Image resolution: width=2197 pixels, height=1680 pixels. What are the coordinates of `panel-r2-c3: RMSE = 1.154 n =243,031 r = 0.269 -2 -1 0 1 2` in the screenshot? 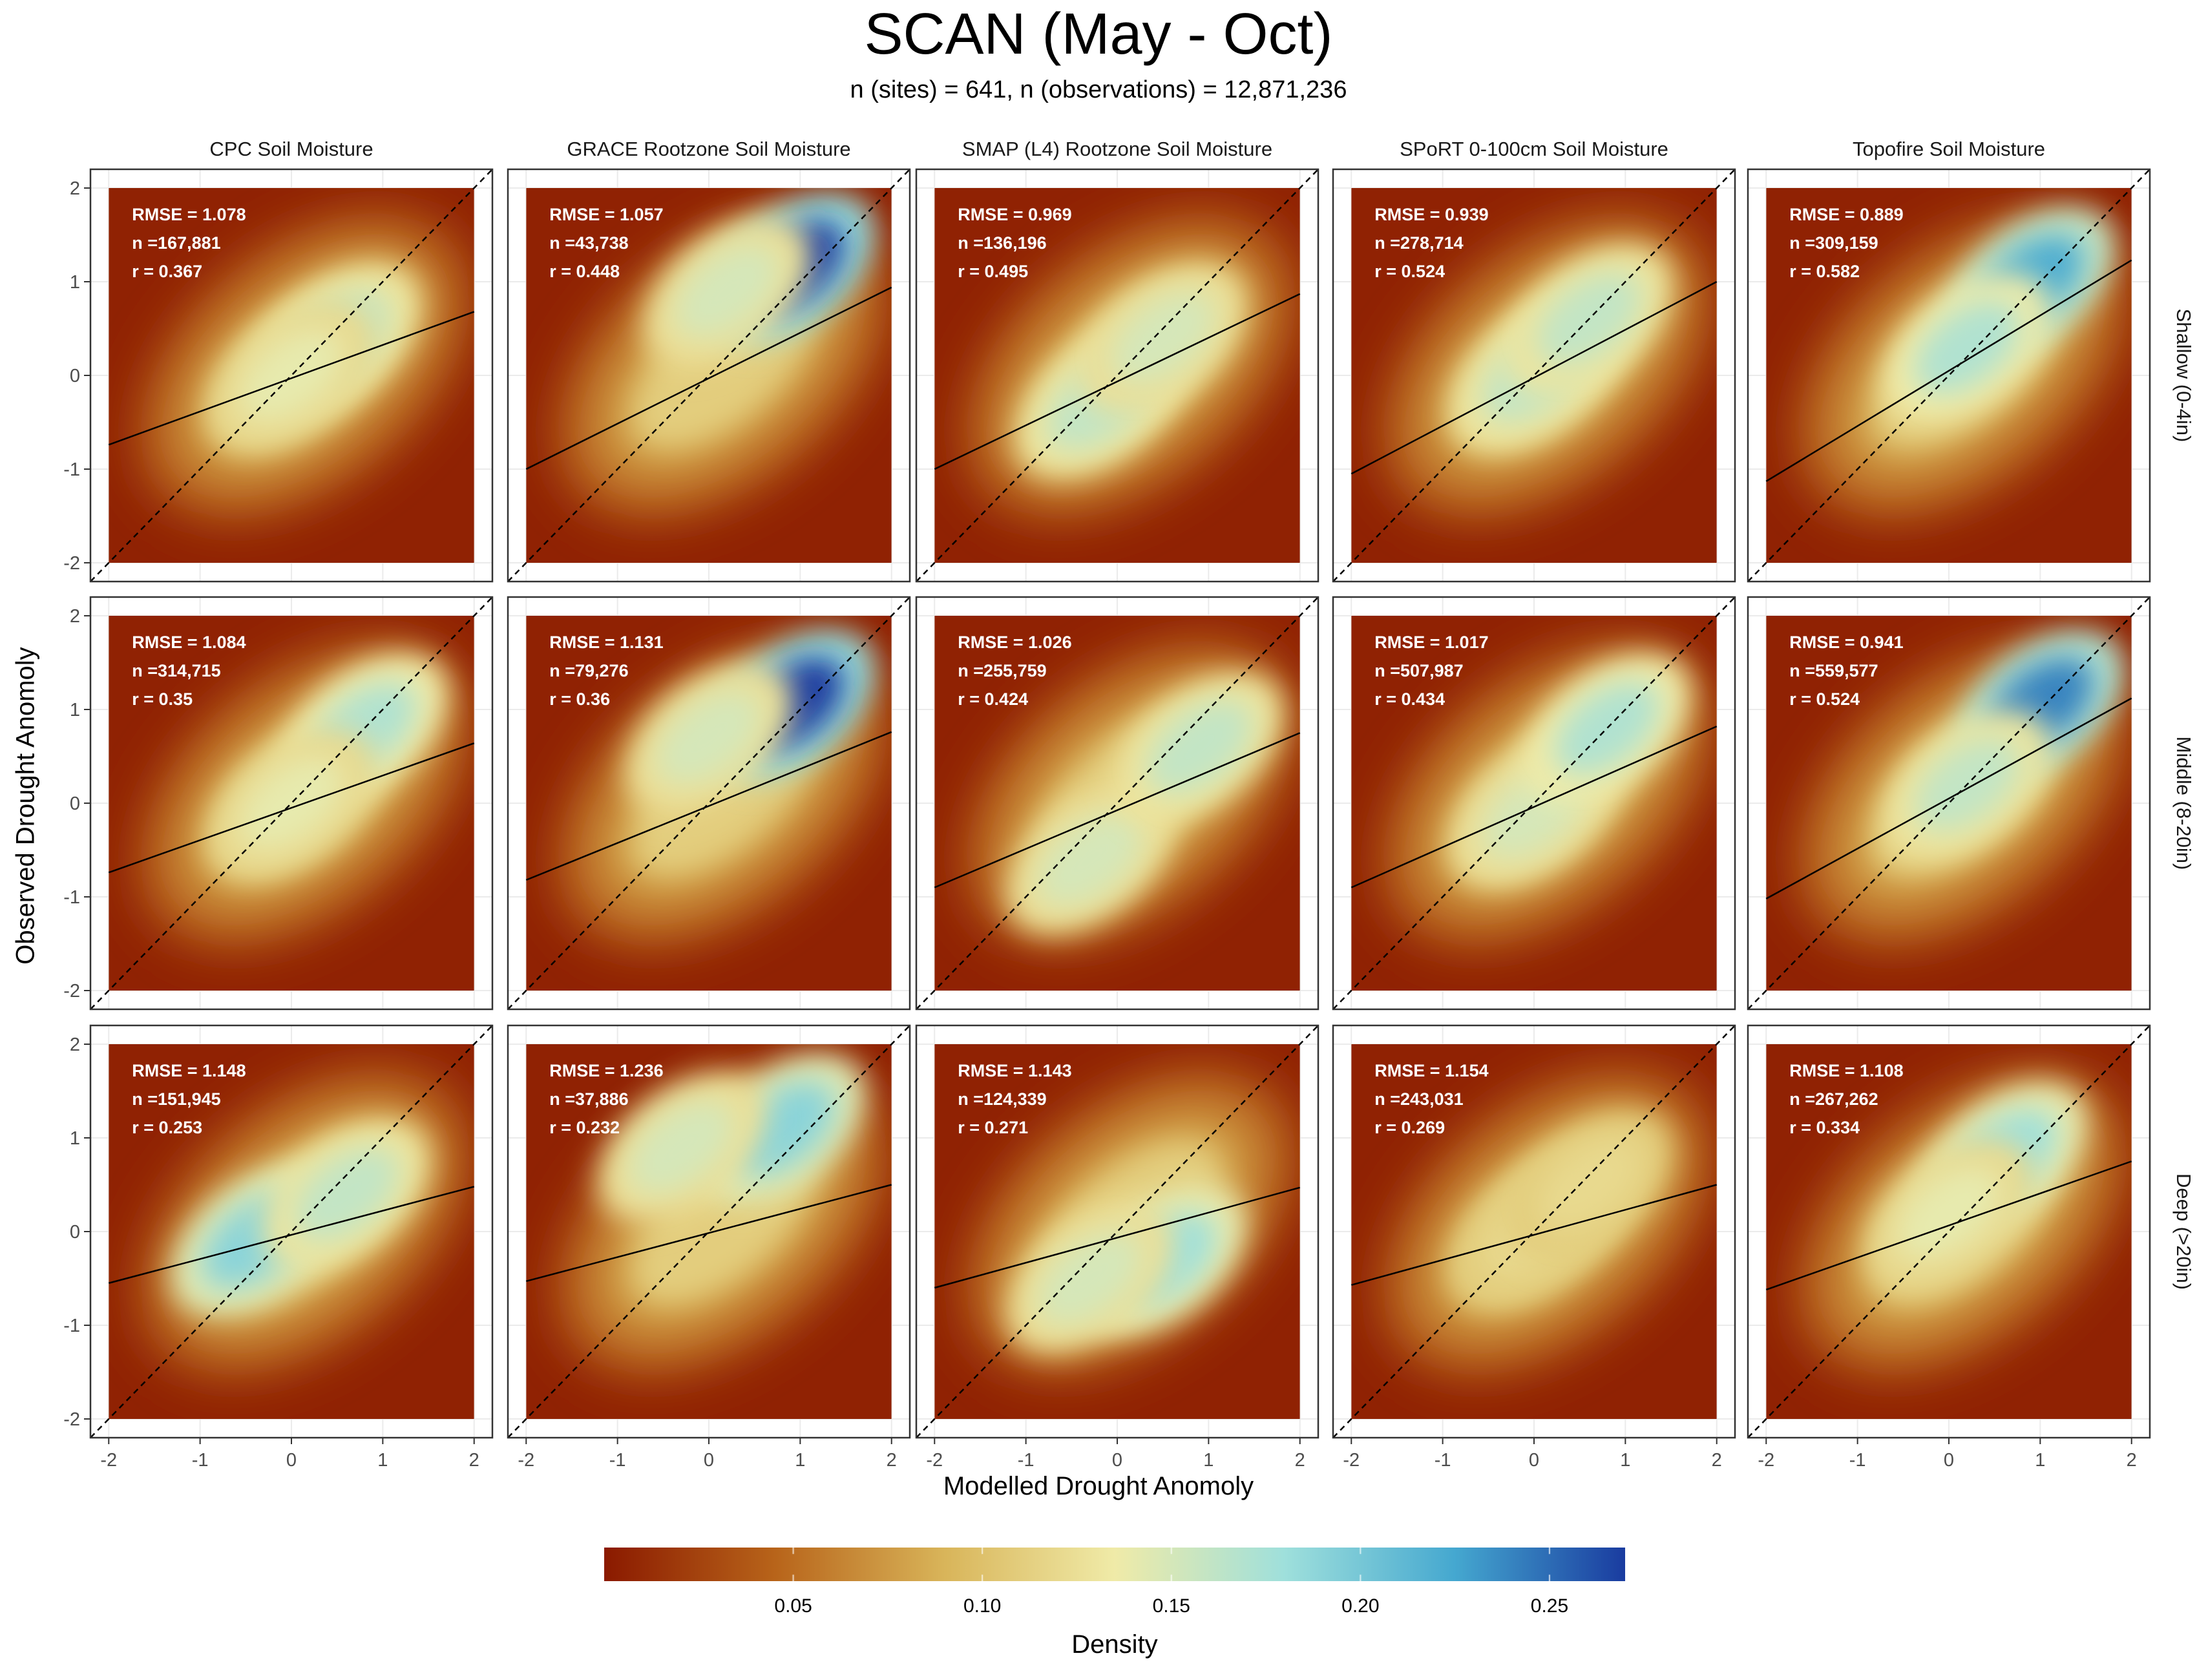 It's located at (1534, 1247).